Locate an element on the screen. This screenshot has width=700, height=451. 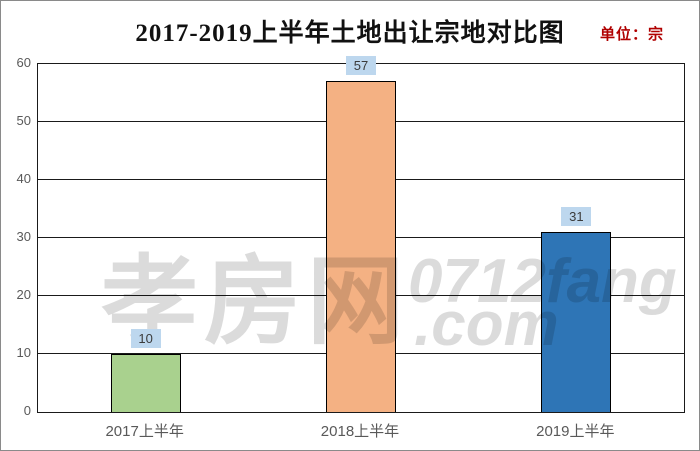
y-tick-label-60: 60 is located at coordinates (23, 62).